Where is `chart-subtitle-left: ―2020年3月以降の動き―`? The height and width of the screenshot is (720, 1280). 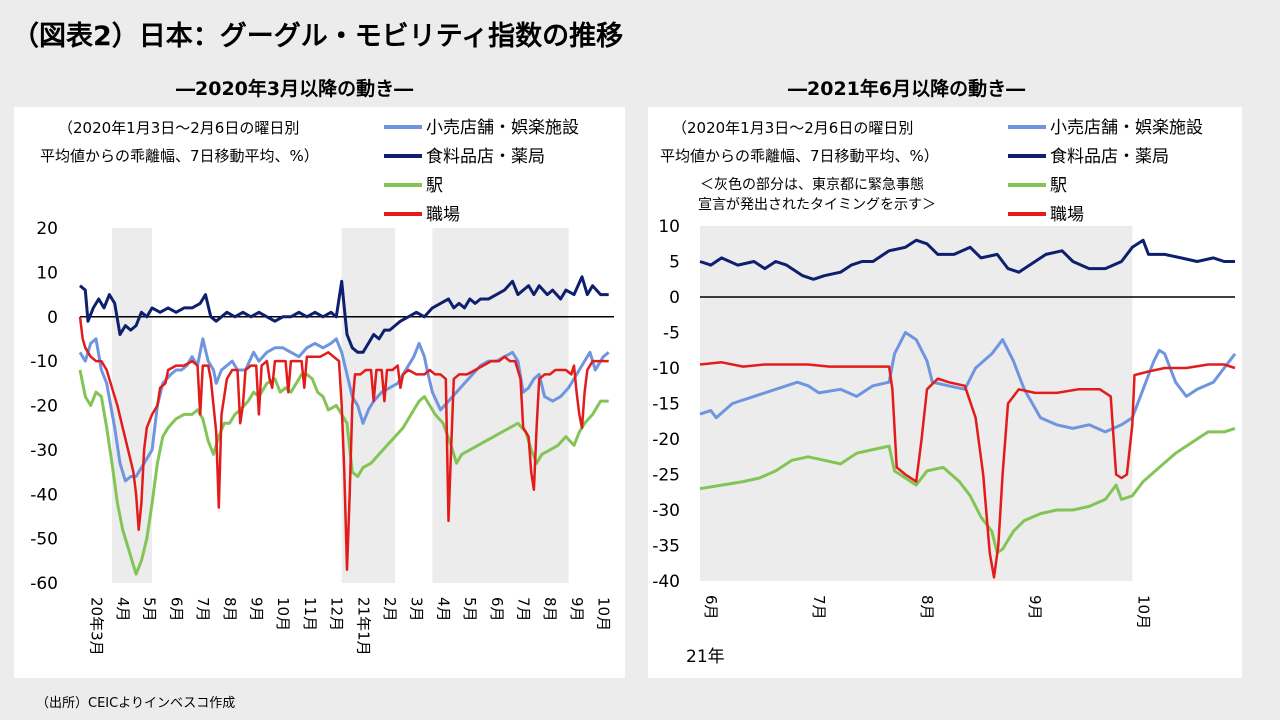 chart-subtitle-left: ―2020年3月以降の動き― is located at coordinates (295, 89).